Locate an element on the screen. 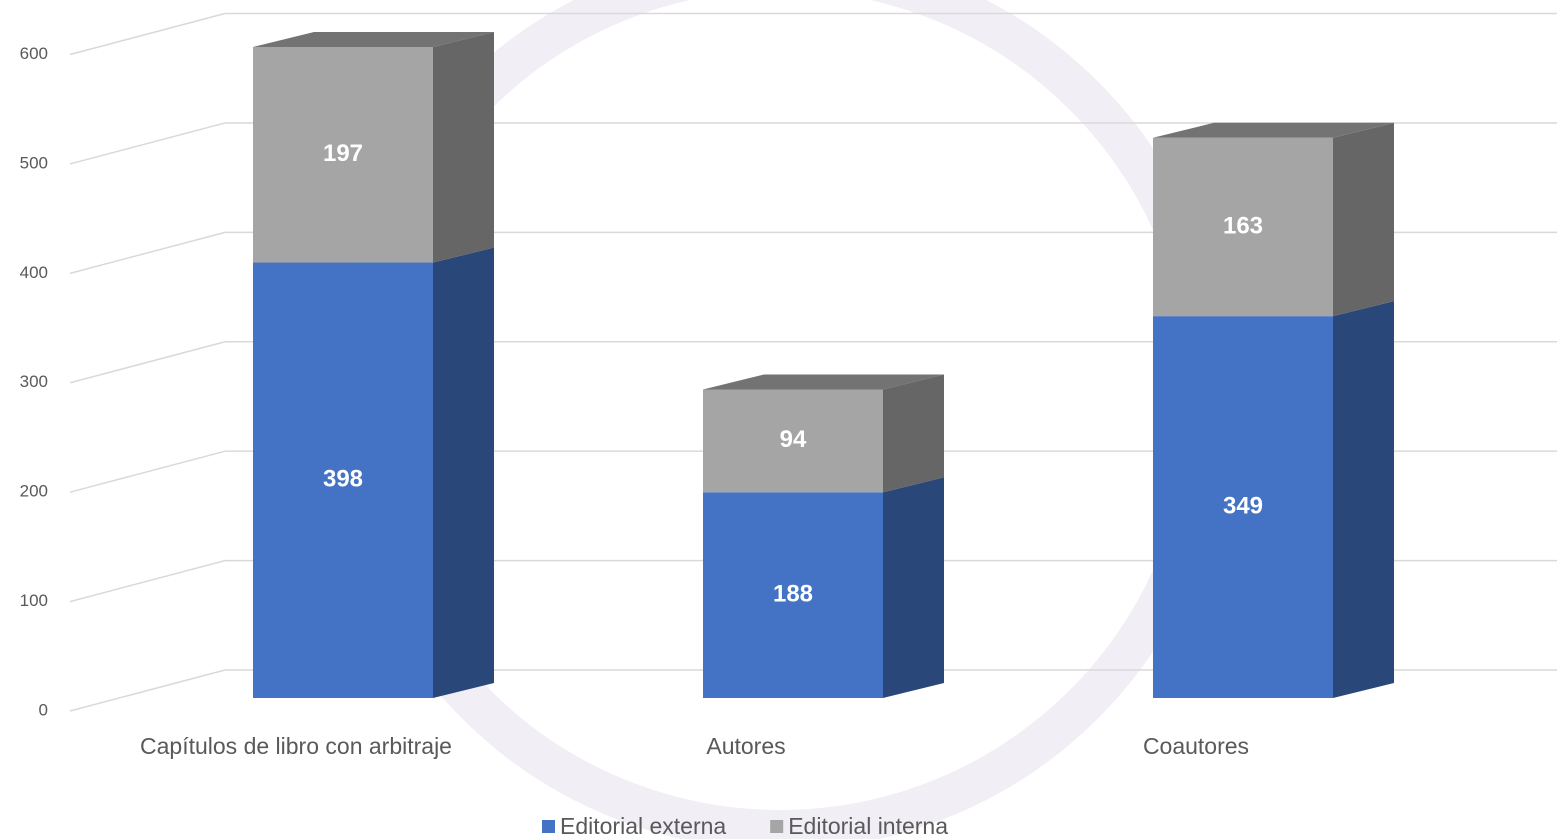 The height and width of the screenshot is (839, 1557). y-tick-label: 600 is located at coordinates (34, 53).